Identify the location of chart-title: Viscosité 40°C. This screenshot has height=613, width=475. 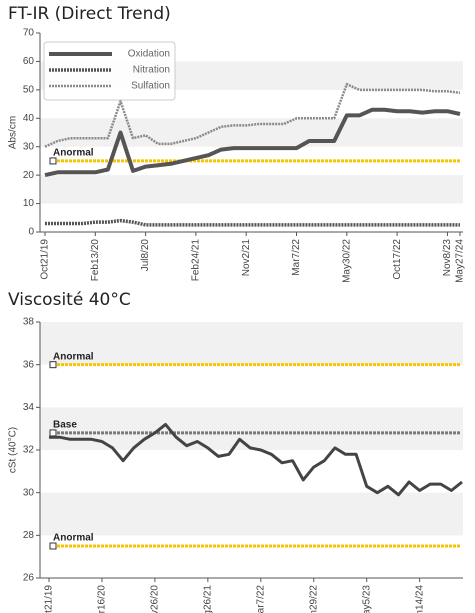
(69, 300).